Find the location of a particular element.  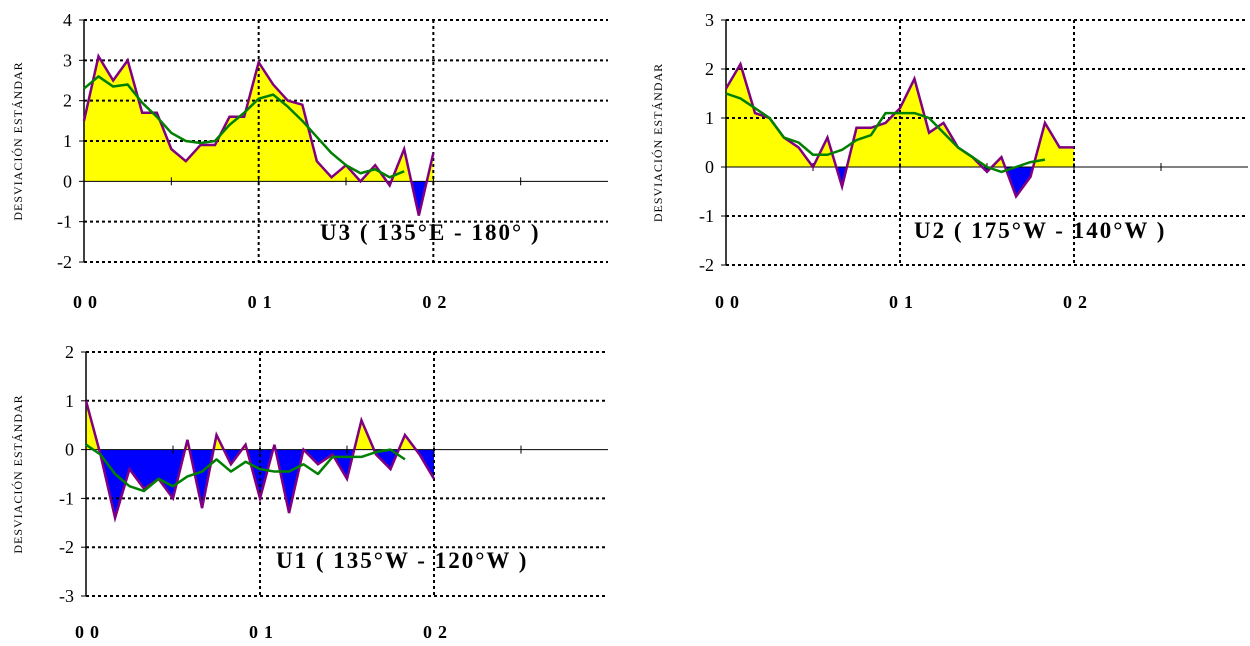

u1-xtick-label: 00 is located at coordinates (90, 632).